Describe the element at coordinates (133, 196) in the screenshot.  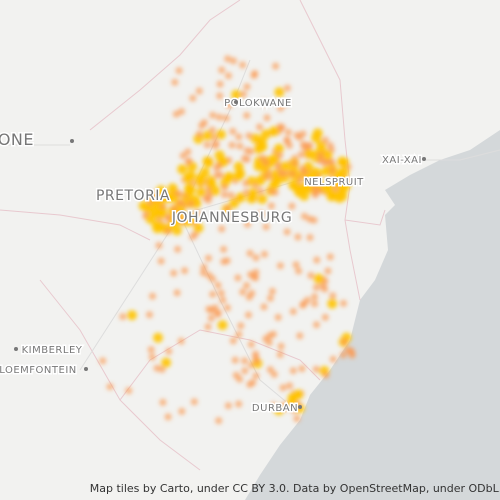
I see `place-label: PRETORIA` at that location.